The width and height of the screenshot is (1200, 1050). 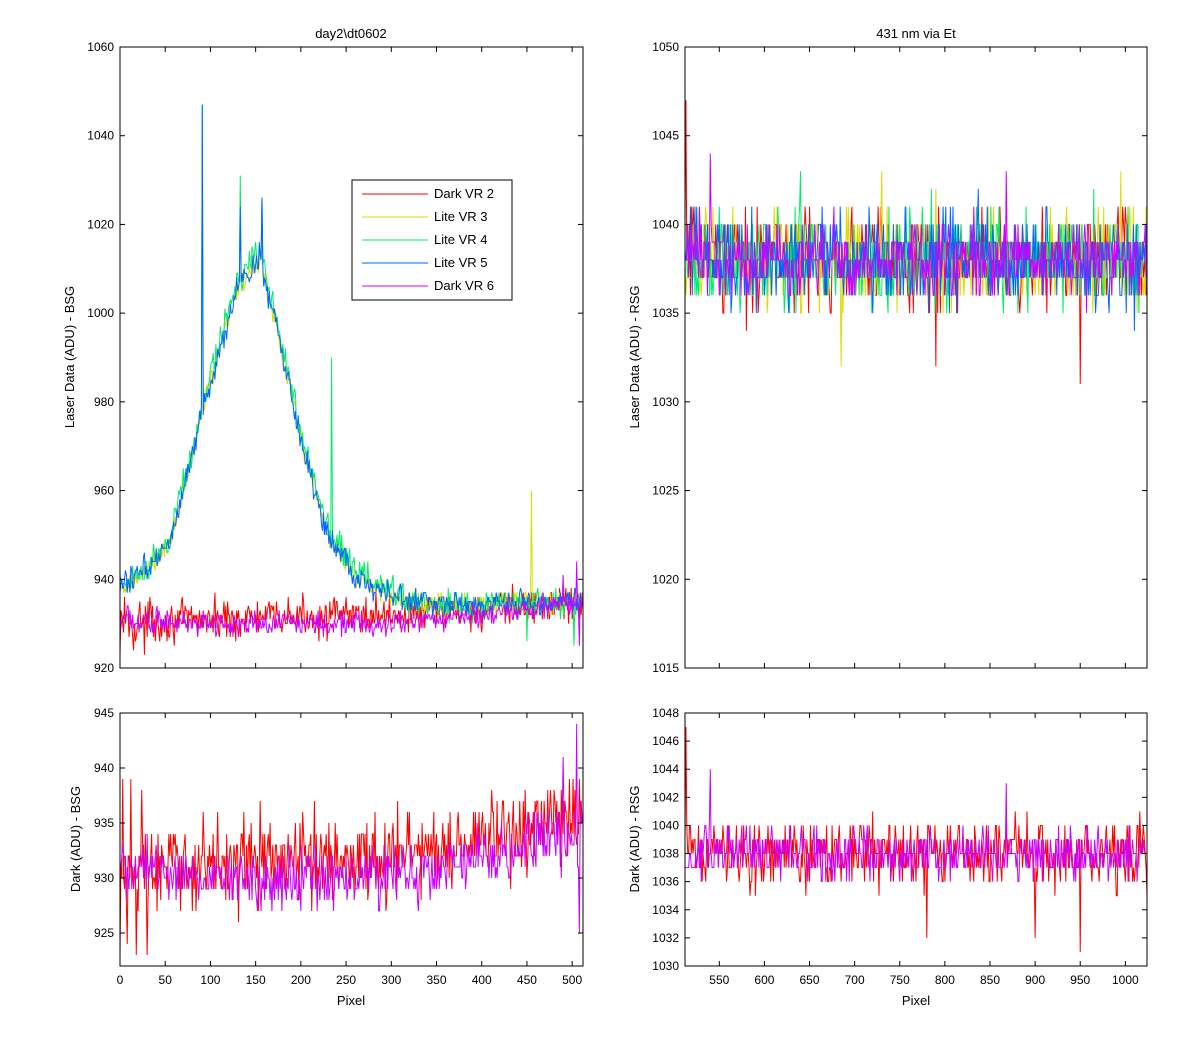 I want to click on x-tick-label: 450, so click(x=527, y=980).